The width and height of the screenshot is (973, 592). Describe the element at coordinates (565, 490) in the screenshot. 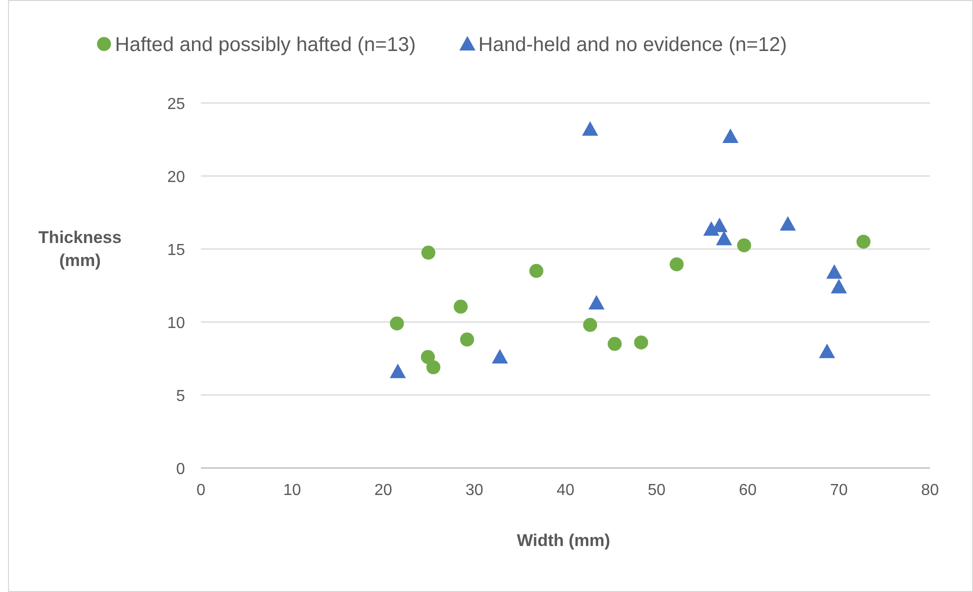

I see `x-tick-label: 40` at that location.